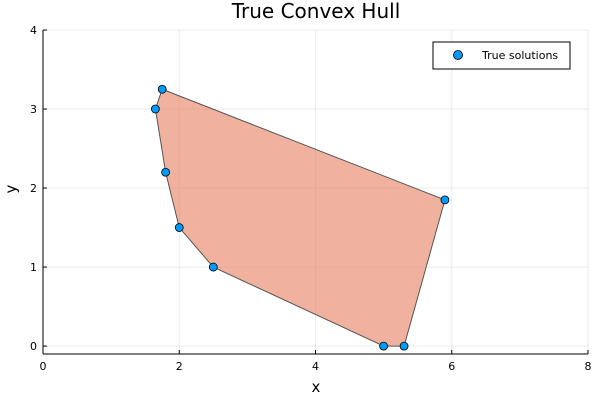  Describe the element at coordinates (316, 11) in the screenshot. I see `chart-title: True Convex Hull` at that location.